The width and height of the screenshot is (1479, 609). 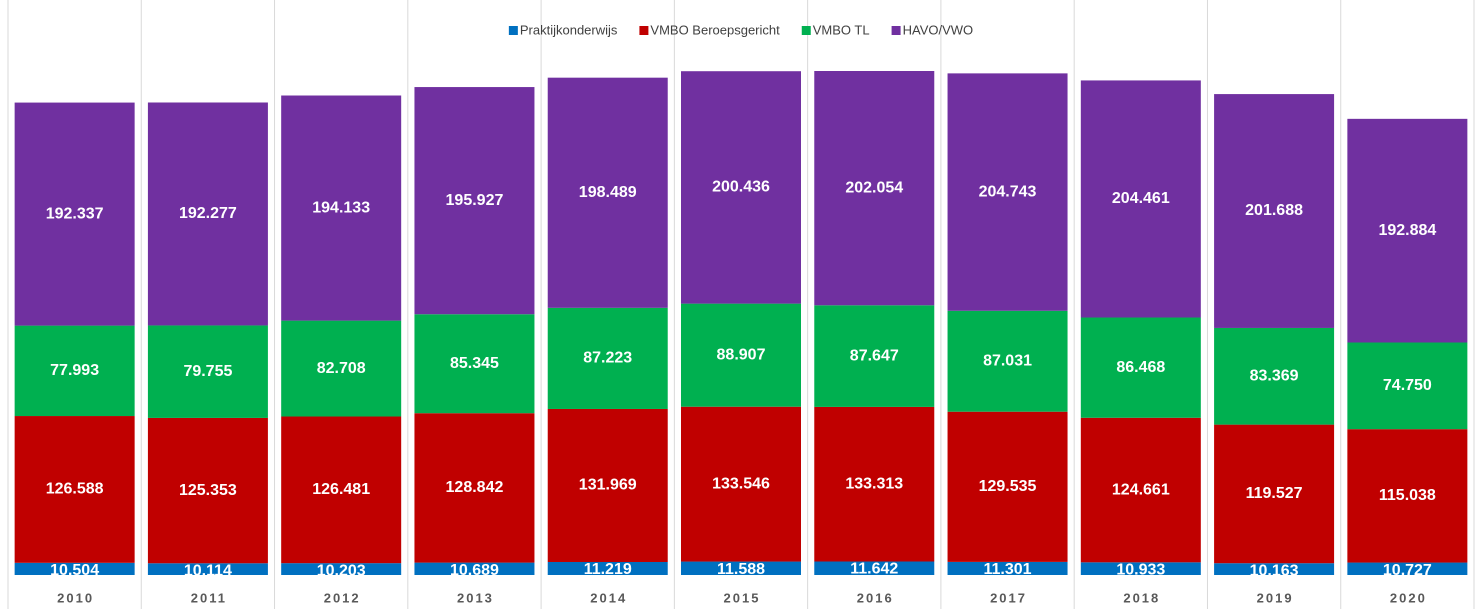 I want to click on x-tick-label: 2020, so click(x=1408, y=597).